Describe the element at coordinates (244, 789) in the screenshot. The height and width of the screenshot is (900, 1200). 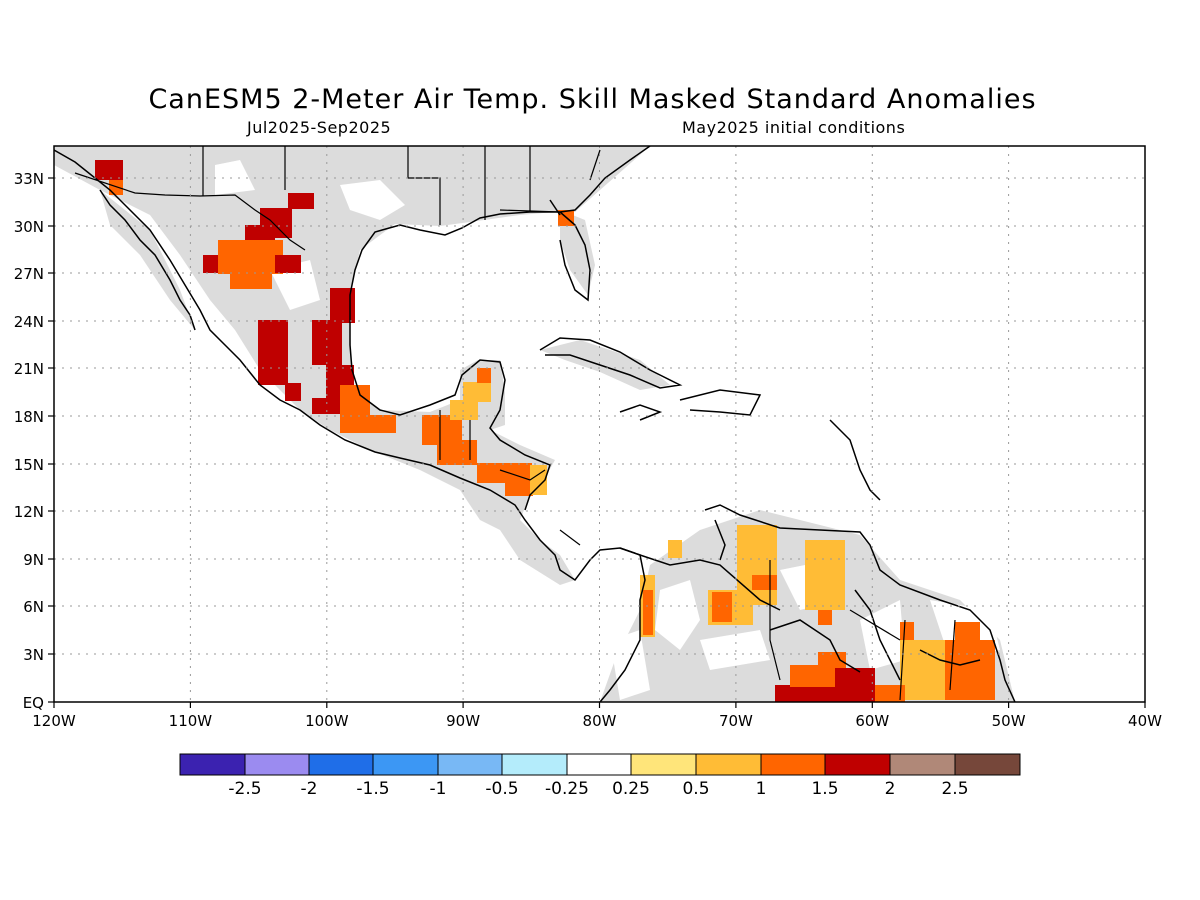
I see `colorbar-label: -2.5` at that location.